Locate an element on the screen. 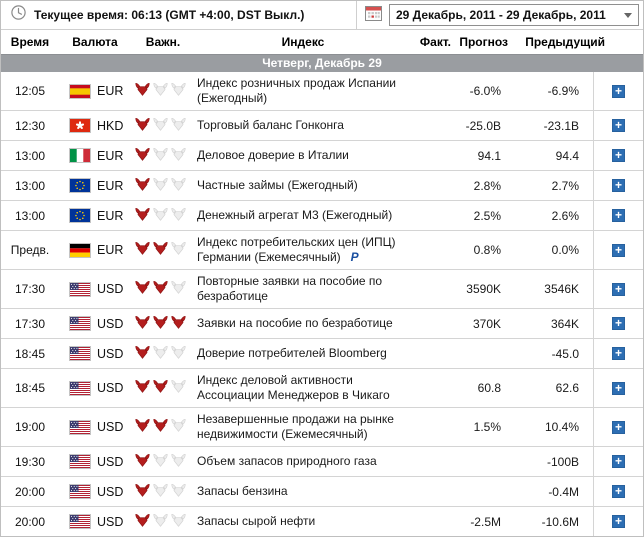 This screenshot has width=644, height=541. col-header-forecast: Прогноз is located at coordinates (483, 42).